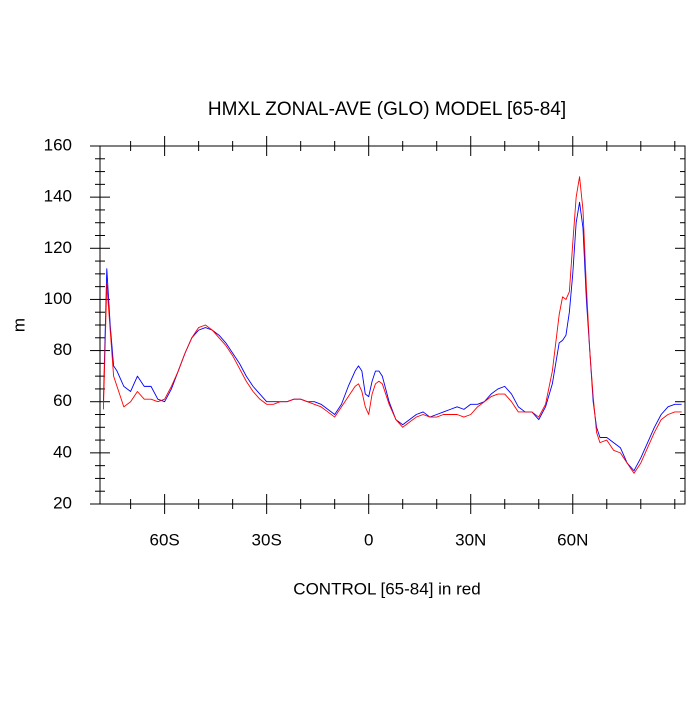  Describe the element at coordinates (58, 298) in the screenshot. I see `y-tick-label: 100` at that location.